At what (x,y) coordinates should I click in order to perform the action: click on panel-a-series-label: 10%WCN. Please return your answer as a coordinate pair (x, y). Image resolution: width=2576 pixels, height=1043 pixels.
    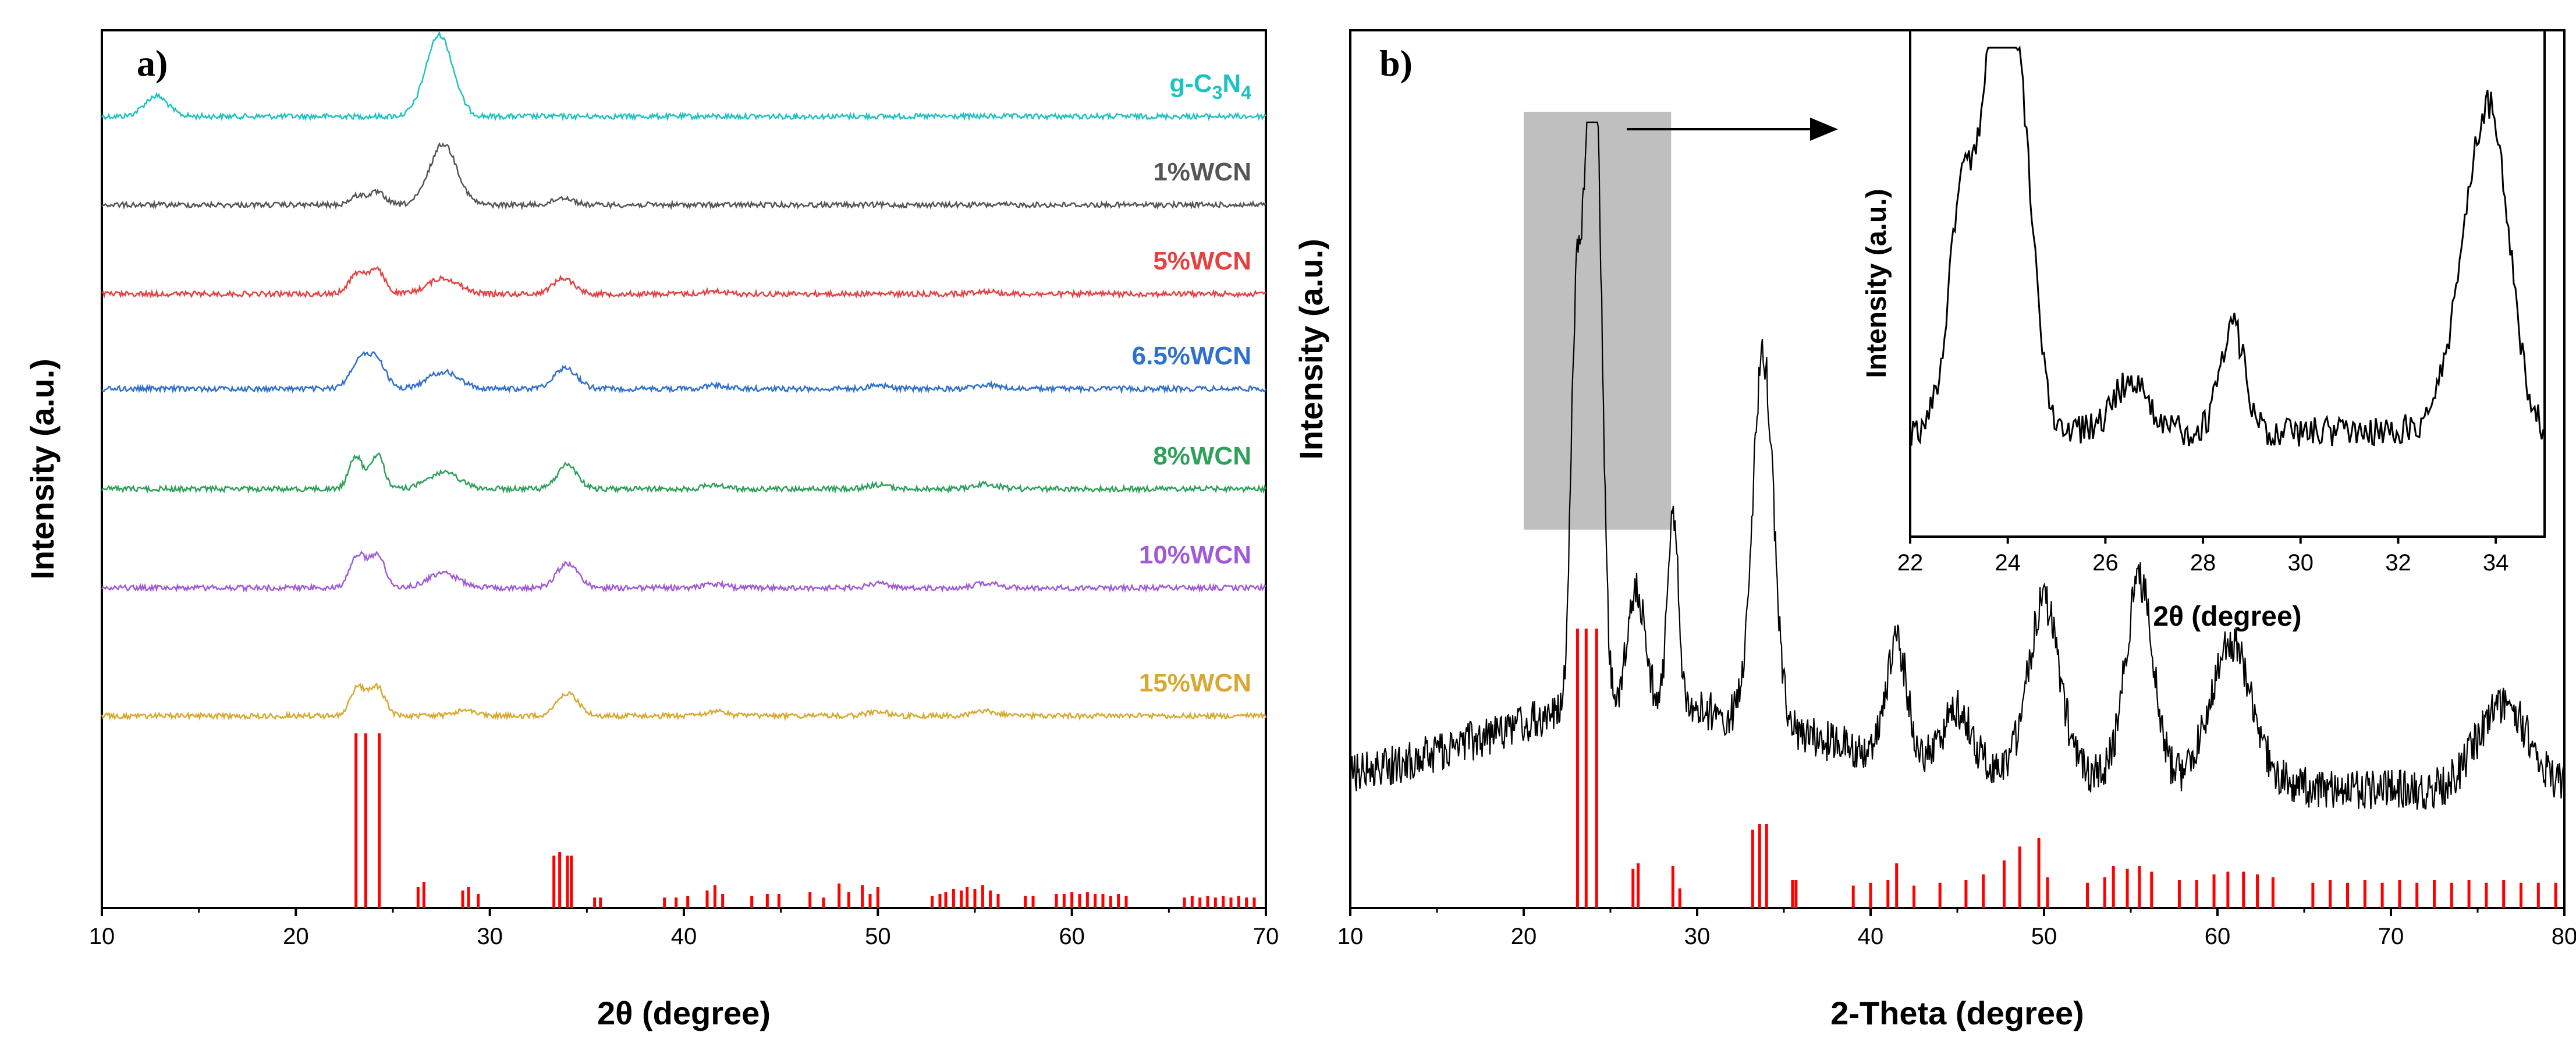
    Looking at the image, I should click on (1195, 555).